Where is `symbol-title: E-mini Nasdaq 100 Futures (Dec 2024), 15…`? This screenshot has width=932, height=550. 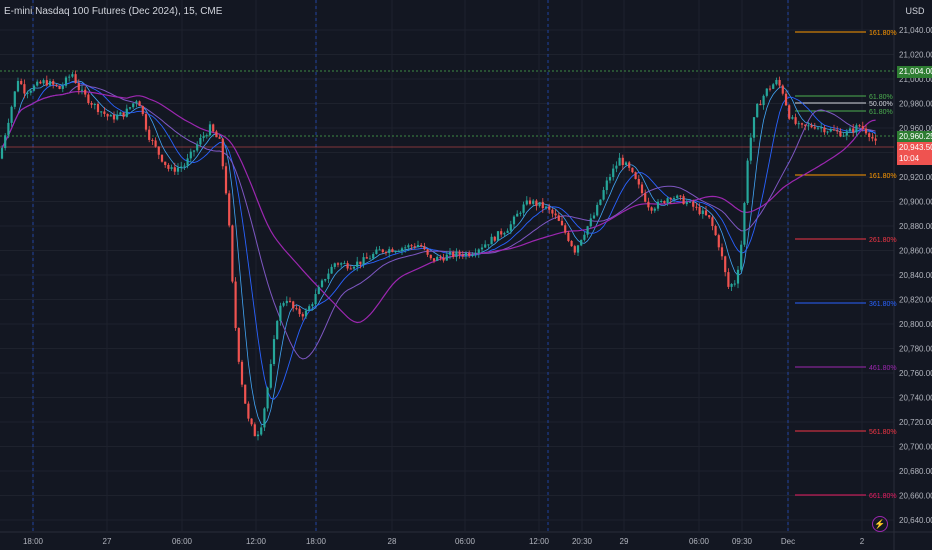 symbol-title: E-mini Nasdaq 100 Futures (Dec 2024), 15… is located at coordinates (113, 11).